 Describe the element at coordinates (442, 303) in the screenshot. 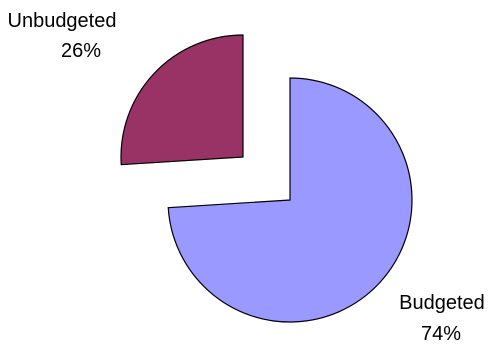

I see `label-budgeted-name: Budgeted` at that location.